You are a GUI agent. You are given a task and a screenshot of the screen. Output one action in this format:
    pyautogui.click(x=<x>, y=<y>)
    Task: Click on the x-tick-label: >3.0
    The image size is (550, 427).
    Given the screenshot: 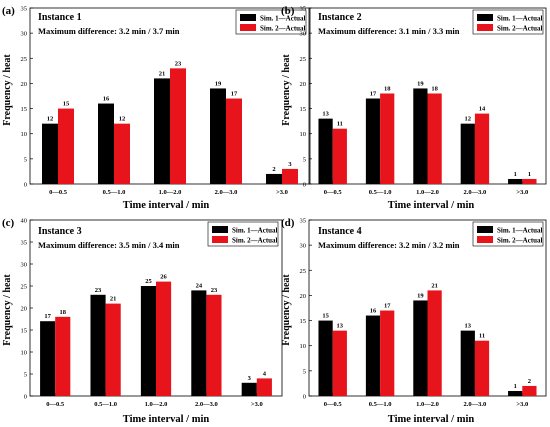 What is the action you would take?
    pyautogui.click(x=282, y=192)
    